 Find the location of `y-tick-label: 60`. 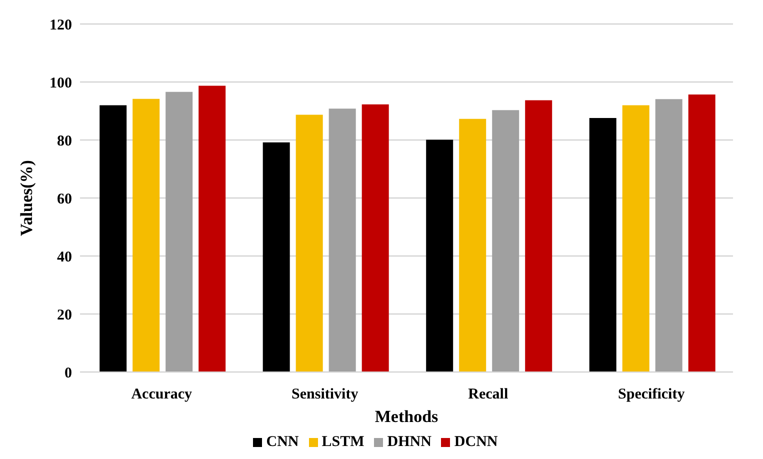

y-tick-label: 60 is located at coordinates (64, 199).